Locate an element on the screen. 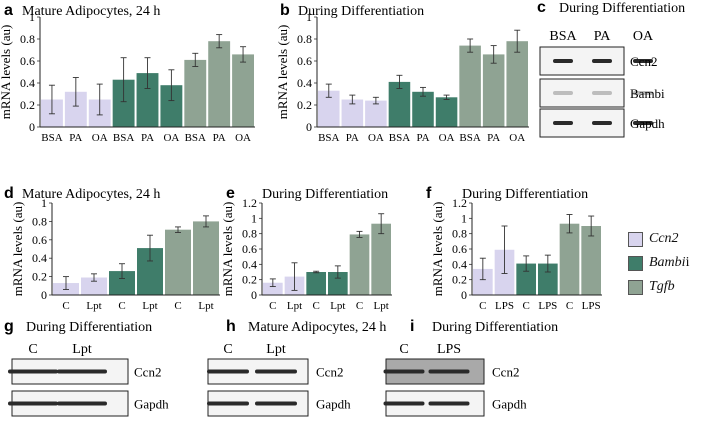 This screenshot has width=708, height=422. panel-letter-f: f is located at coordinates (429, 193).